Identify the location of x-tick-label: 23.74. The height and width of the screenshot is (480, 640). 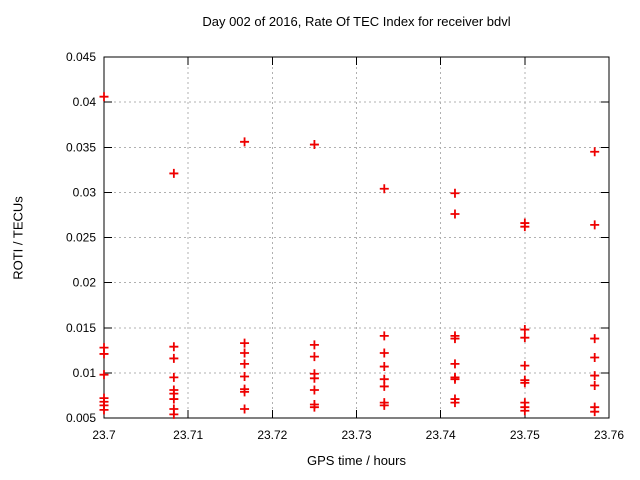
(441, 435).